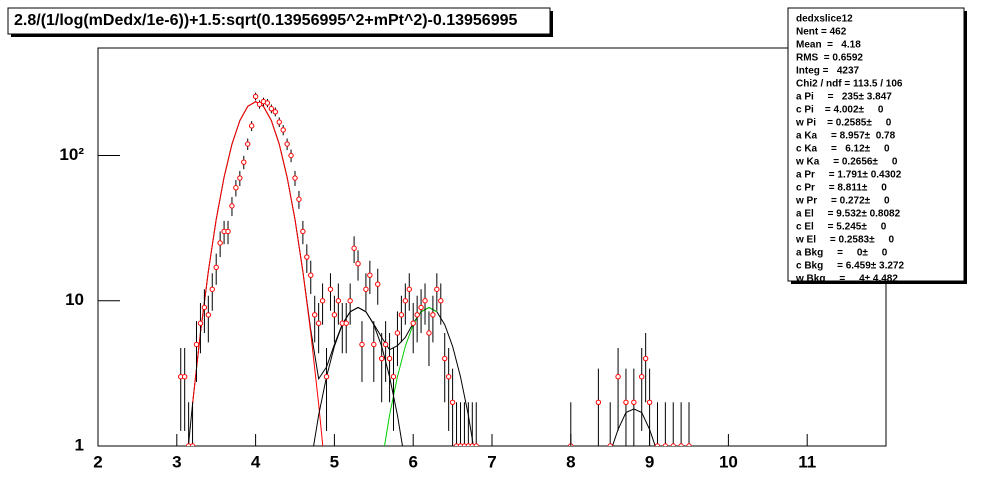 This screenshot has height=497, width=986. What do you see at coordinates (846, 162) in the screenshot?
I see `stats-line: w Ka = 0.2656± 0` at bounding box center [846, 162].